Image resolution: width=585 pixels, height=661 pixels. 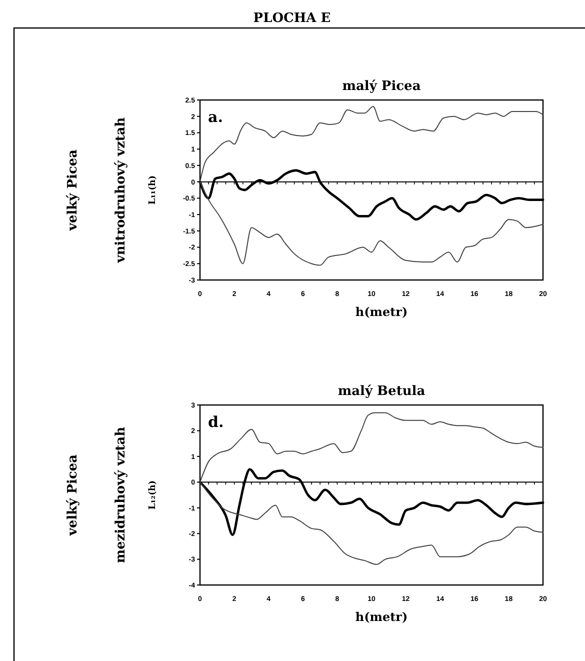 I want to click on text: mezidruhový vztah, so click(x=121, y=495).